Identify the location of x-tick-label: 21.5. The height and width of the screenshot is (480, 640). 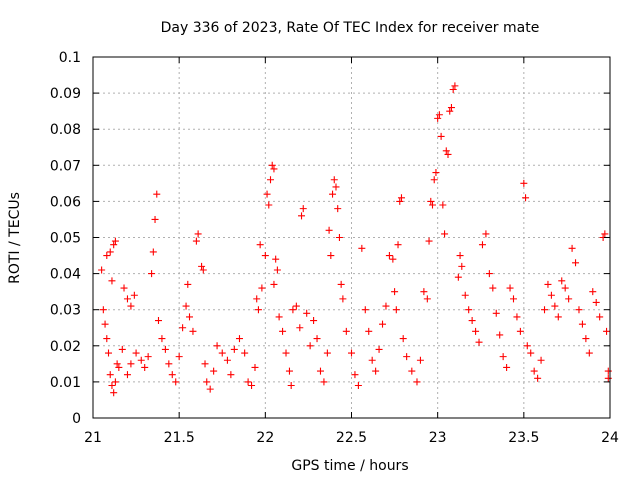
(179, 438).